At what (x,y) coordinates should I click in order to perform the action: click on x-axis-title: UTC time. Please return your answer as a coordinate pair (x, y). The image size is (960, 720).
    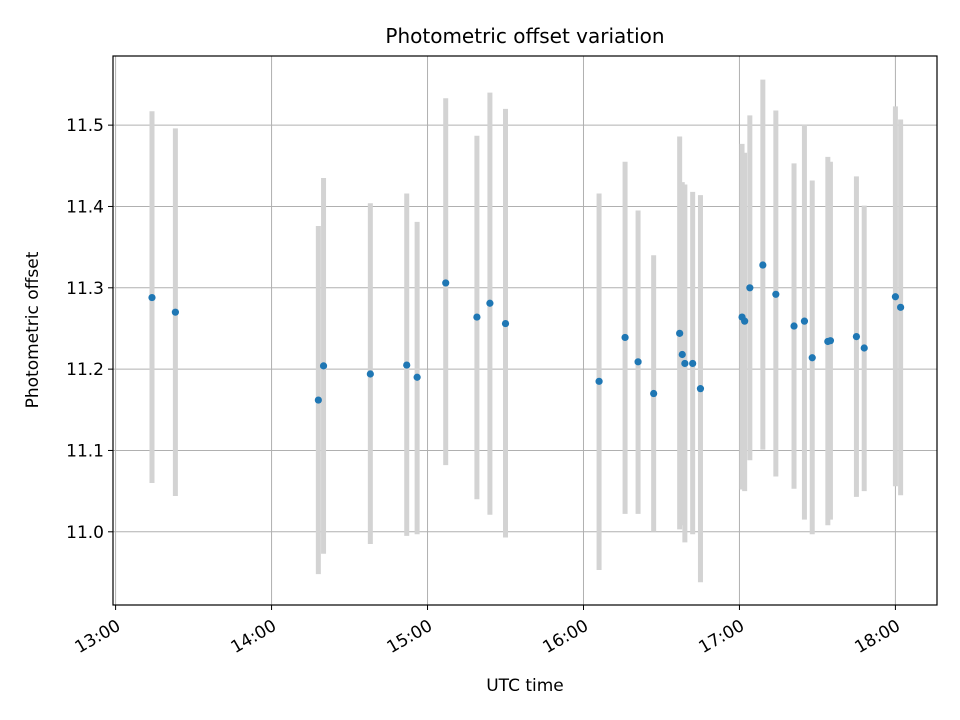
    Looking at the image, I should click on (525, 686).